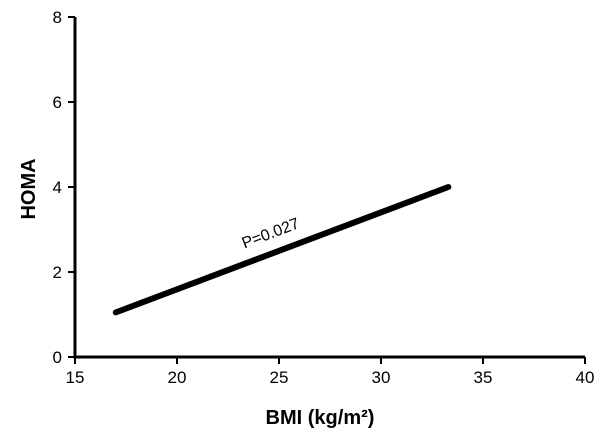  Describe the element at coordinates (57, 357) in the screenshot. I see `y-tick-label: 0` at that location.